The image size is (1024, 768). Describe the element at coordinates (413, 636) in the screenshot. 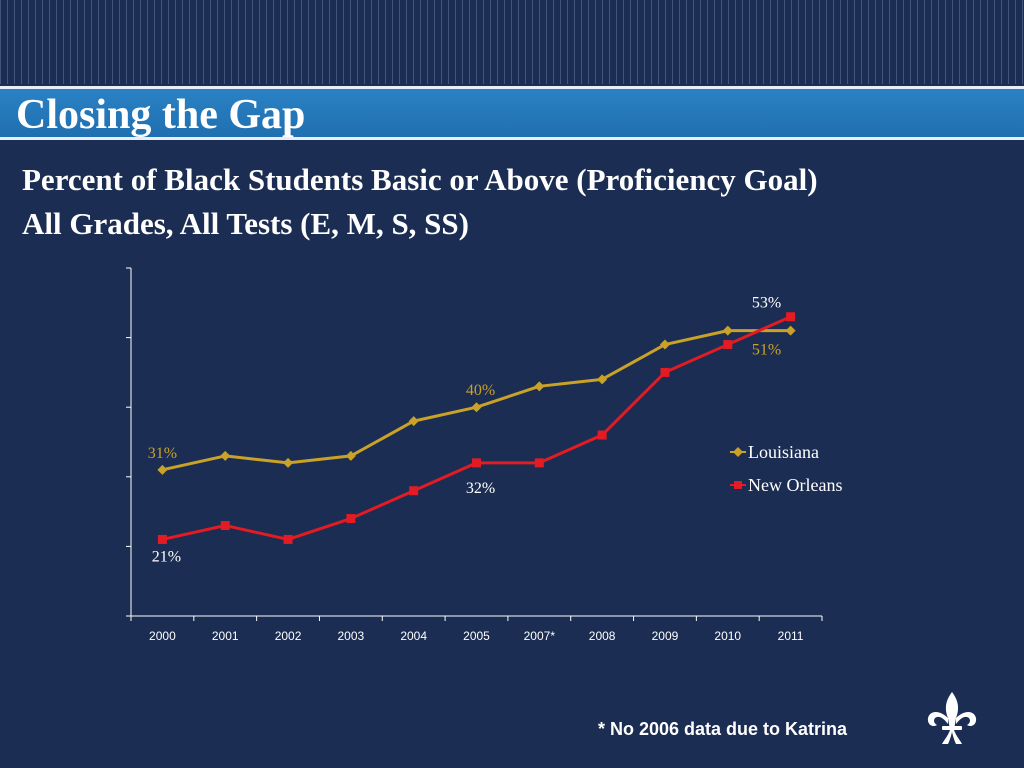

I see `x-tick-label: 2004` at that location.